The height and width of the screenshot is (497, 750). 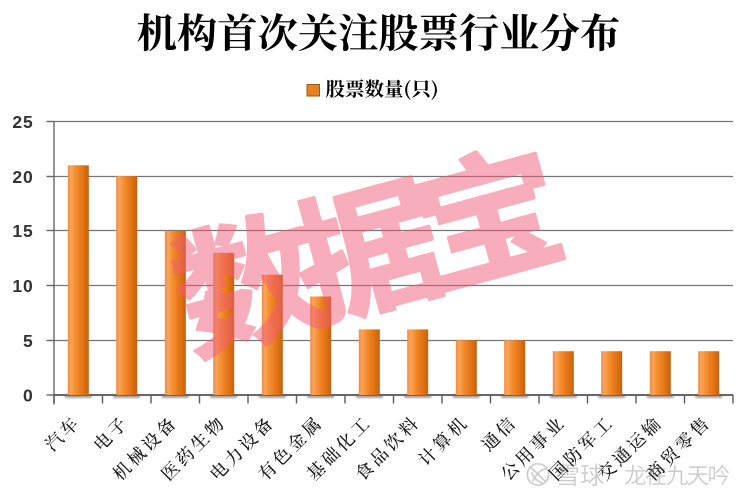 I want to click on svg-text: 10, so click(x=22, y=286).